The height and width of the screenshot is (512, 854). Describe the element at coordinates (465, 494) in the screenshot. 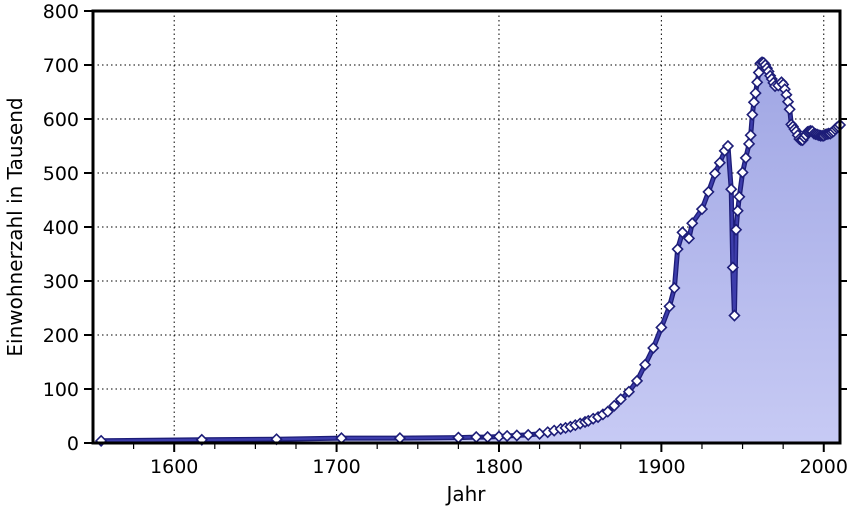

I see `x-axis-title: Jahr` at that location.